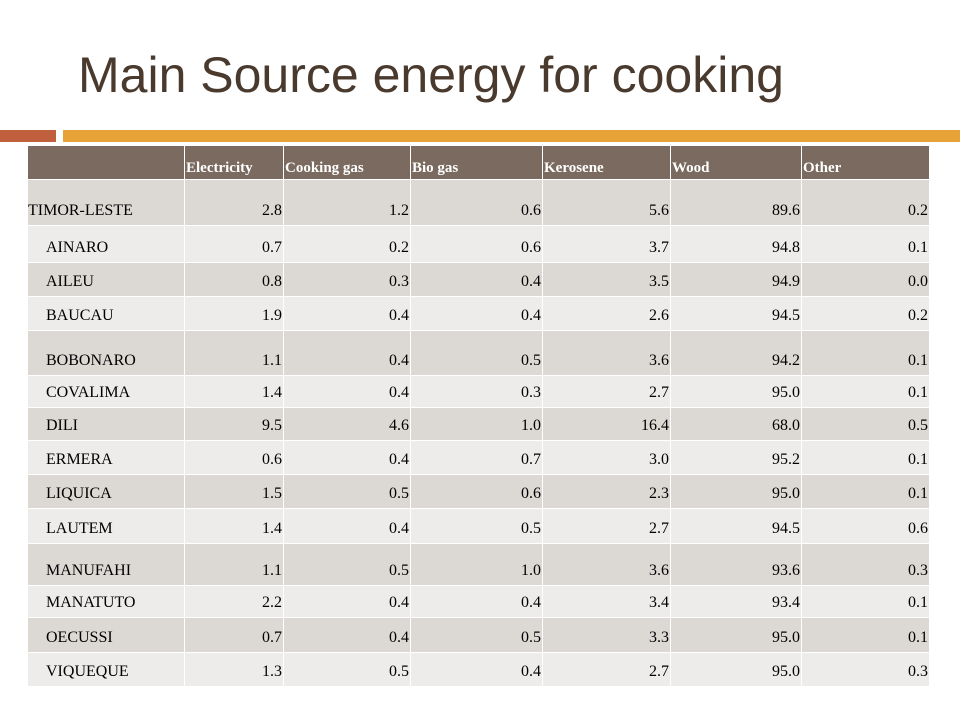 This screenshot has height=720, width=960. Describe the element at coordinates (736, 526) in the screenshot. I see `value-cell: 94.5` at that location.